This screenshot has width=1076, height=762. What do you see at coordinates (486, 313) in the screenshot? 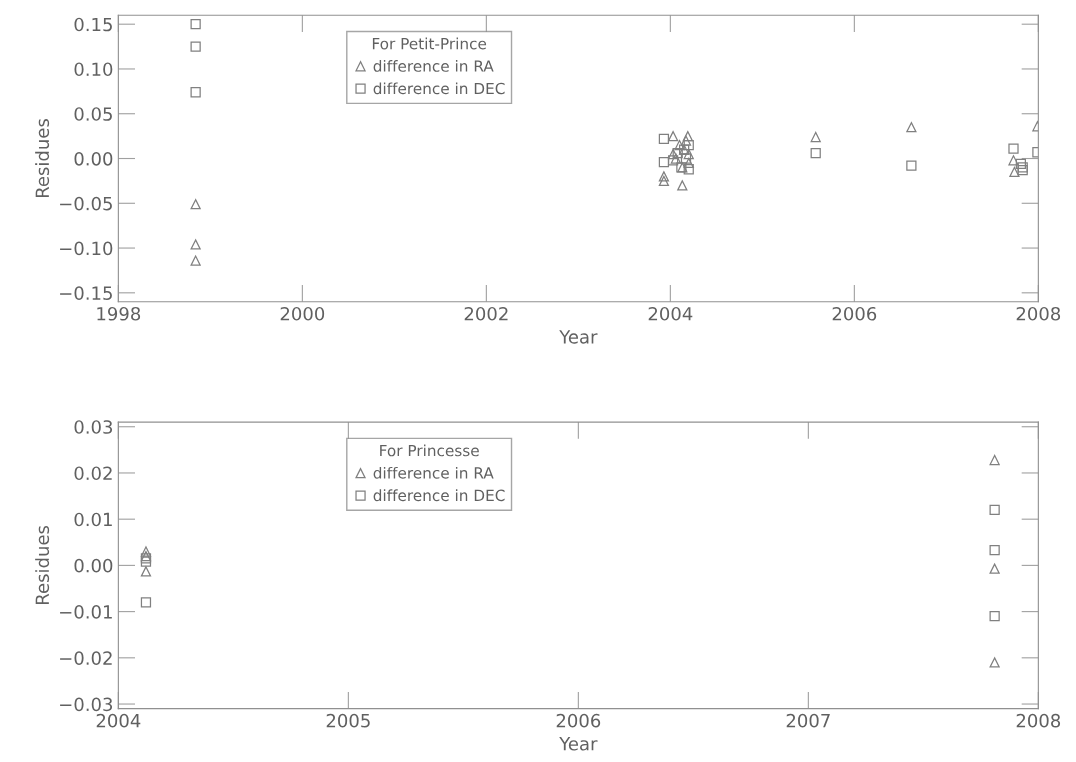
I see `x-tick-label: 2002` at bounding box center [486, 313].